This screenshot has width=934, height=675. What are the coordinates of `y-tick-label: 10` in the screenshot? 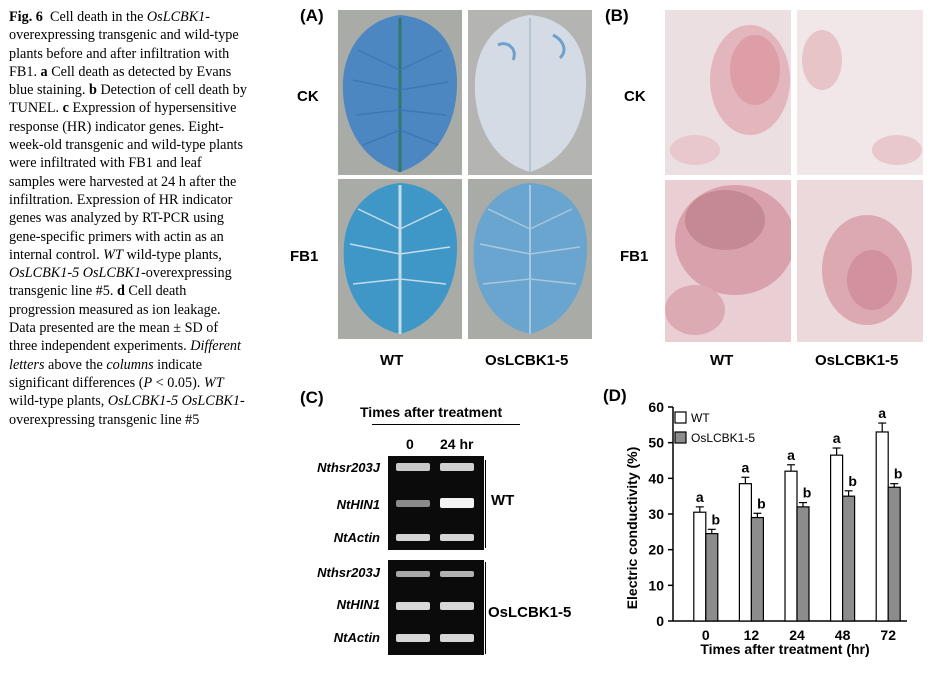 It's located at (656, 585).